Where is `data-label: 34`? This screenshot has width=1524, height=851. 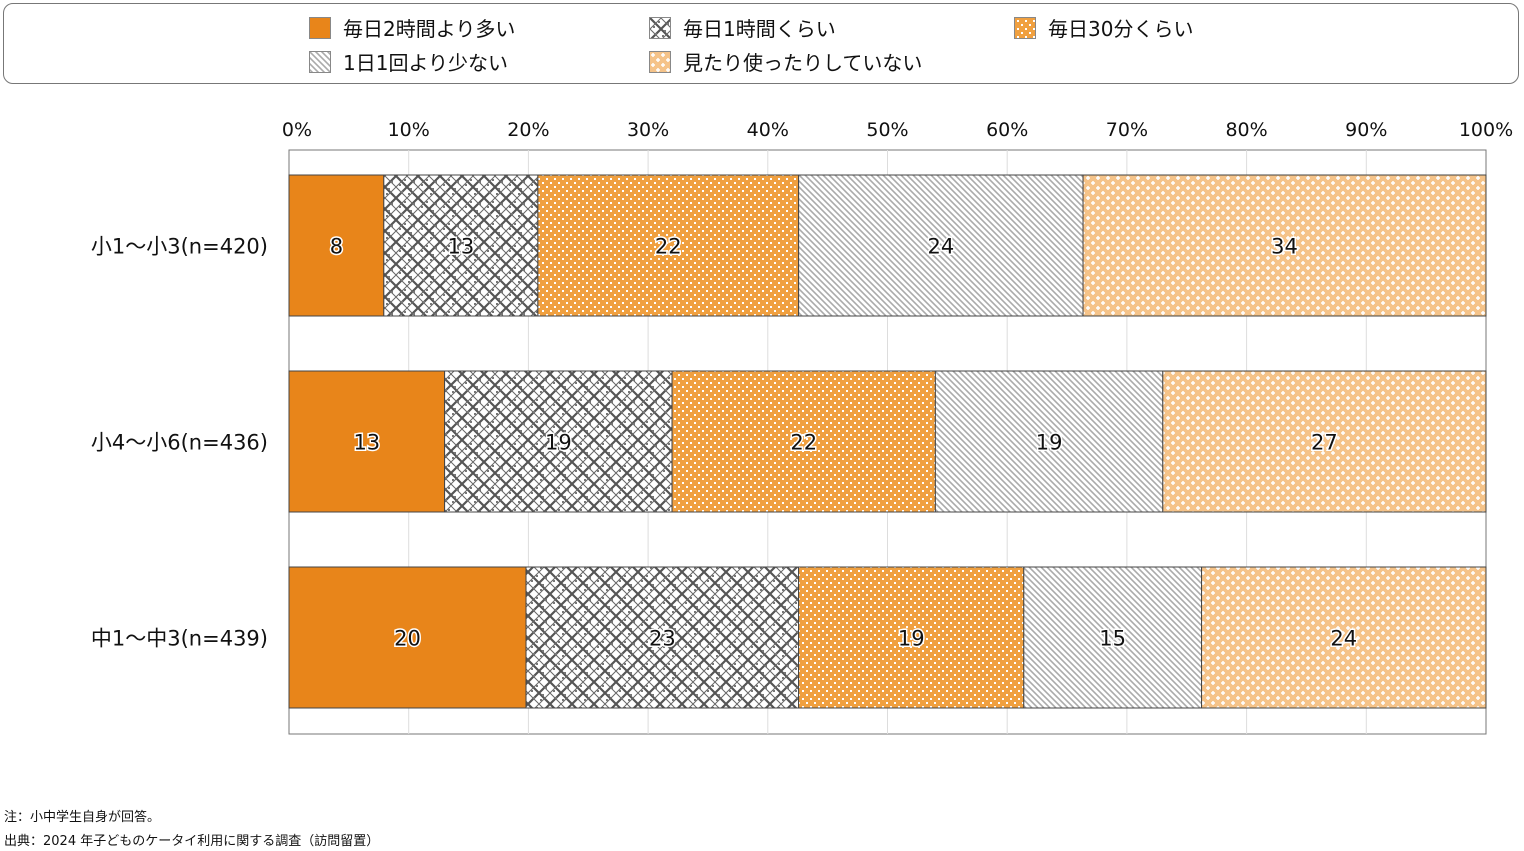
data-label: 34 is located at coordinates (1284, 247).